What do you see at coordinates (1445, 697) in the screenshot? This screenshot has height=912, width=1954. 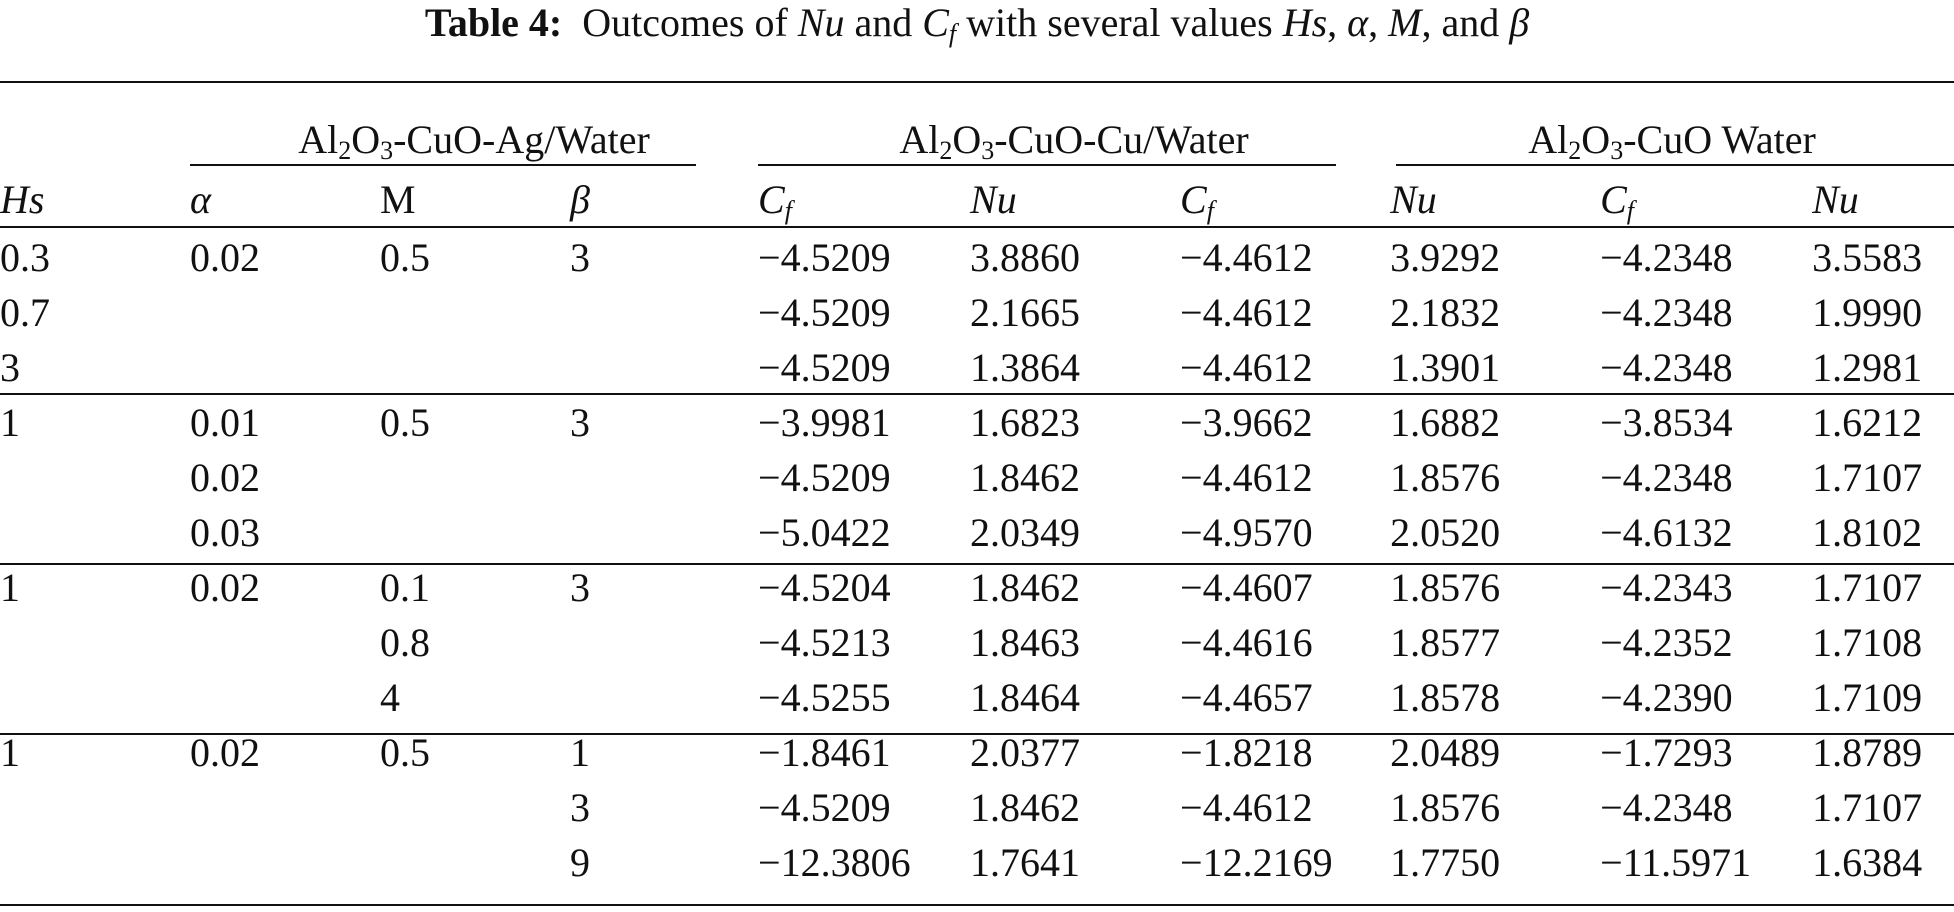 I see `cell-nu-cu: 1.8578` at bounding box center [1445, 697].